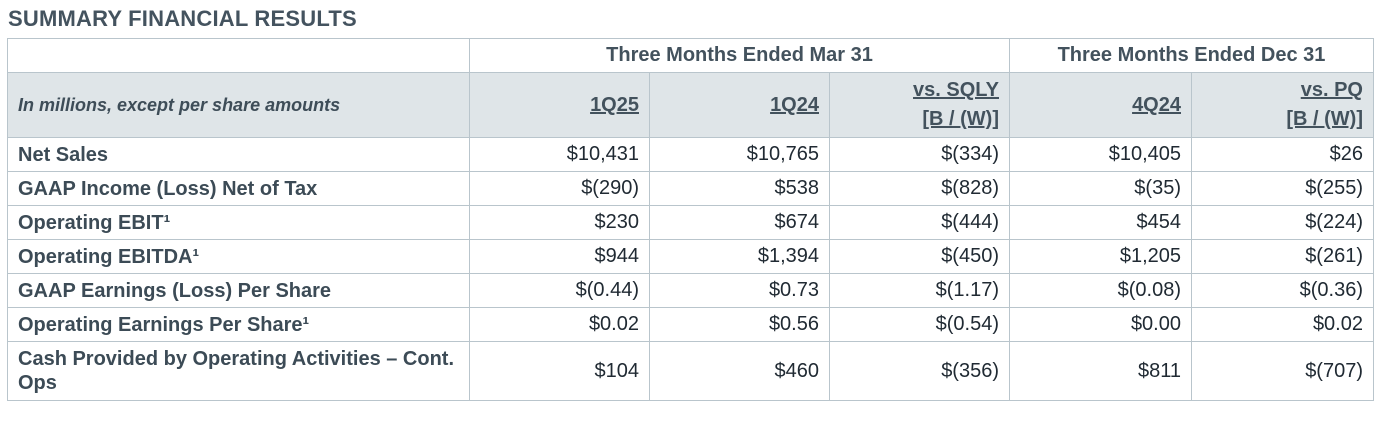 The height and width of the screenshot is (436, 1381). I want to click on table-cell: $944, so click(559, 256).